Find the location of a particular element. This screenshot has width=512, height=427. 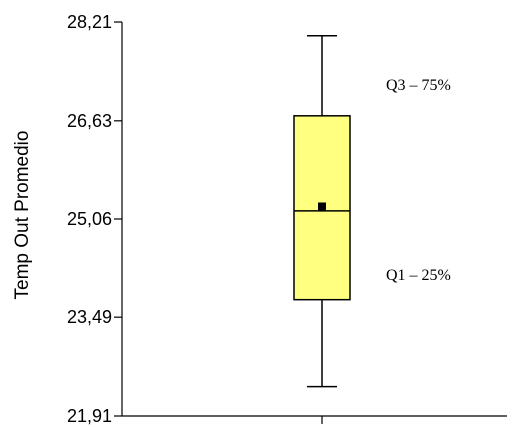

mean-marker is located at coordinates (322, 206).